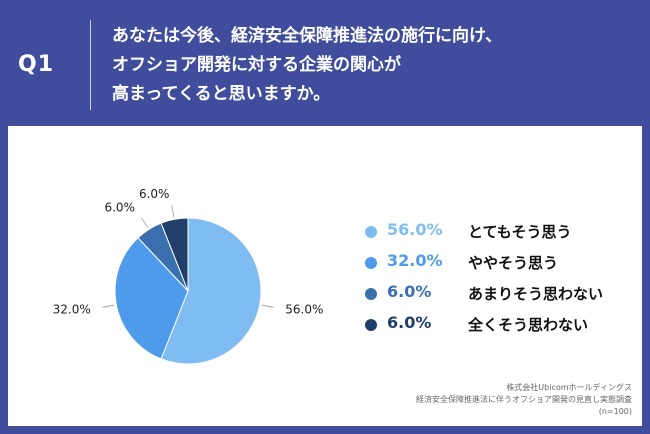 Image resolution: width=650 pixels, height=434 pixels. What do you see at coordinates (119, 207) in the screenshot?
I see `slice-label-3: 6.0%` at bounding box center [119, 207].